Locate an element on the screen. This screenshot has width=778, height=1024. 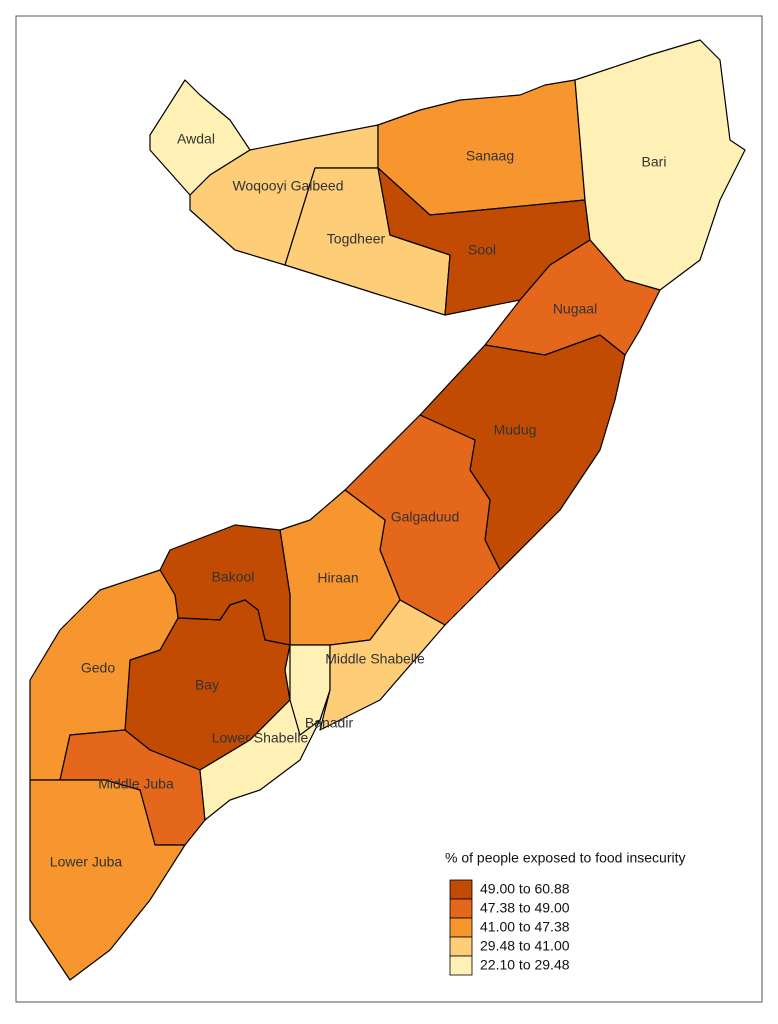
region-label: Hiraan is located at coordinates (337, 578).